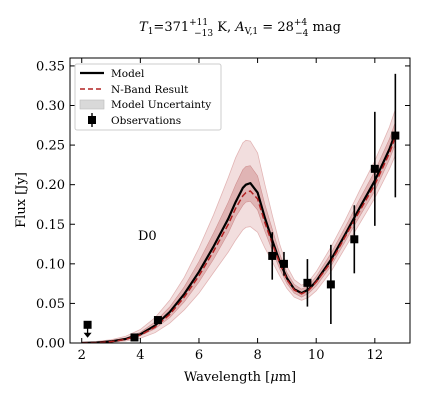 The height and width of the screenshot is (400, 425). Describe the element at coordinates (50, 185) in the screenshot. I see `y-tick-label: 0.20` at that location.